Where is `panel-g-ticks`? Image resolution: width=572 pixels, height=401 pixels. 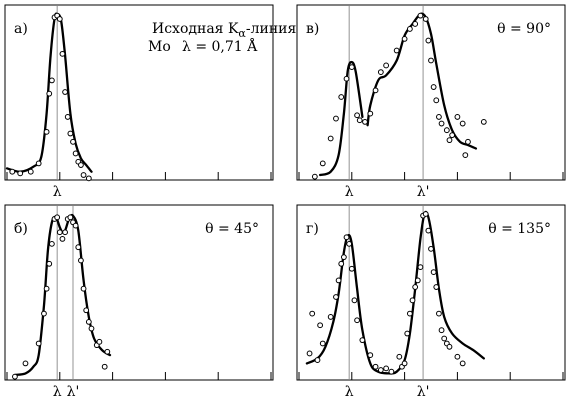
panel-g-ticks is located at coordinates (431, 376).